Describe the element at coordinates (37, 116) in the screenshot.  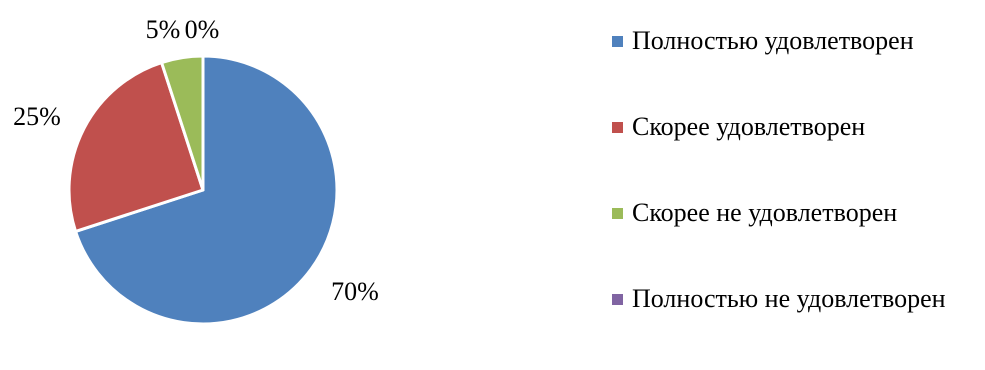
I see `data-label-rather-satisfied: 25%` at that location.